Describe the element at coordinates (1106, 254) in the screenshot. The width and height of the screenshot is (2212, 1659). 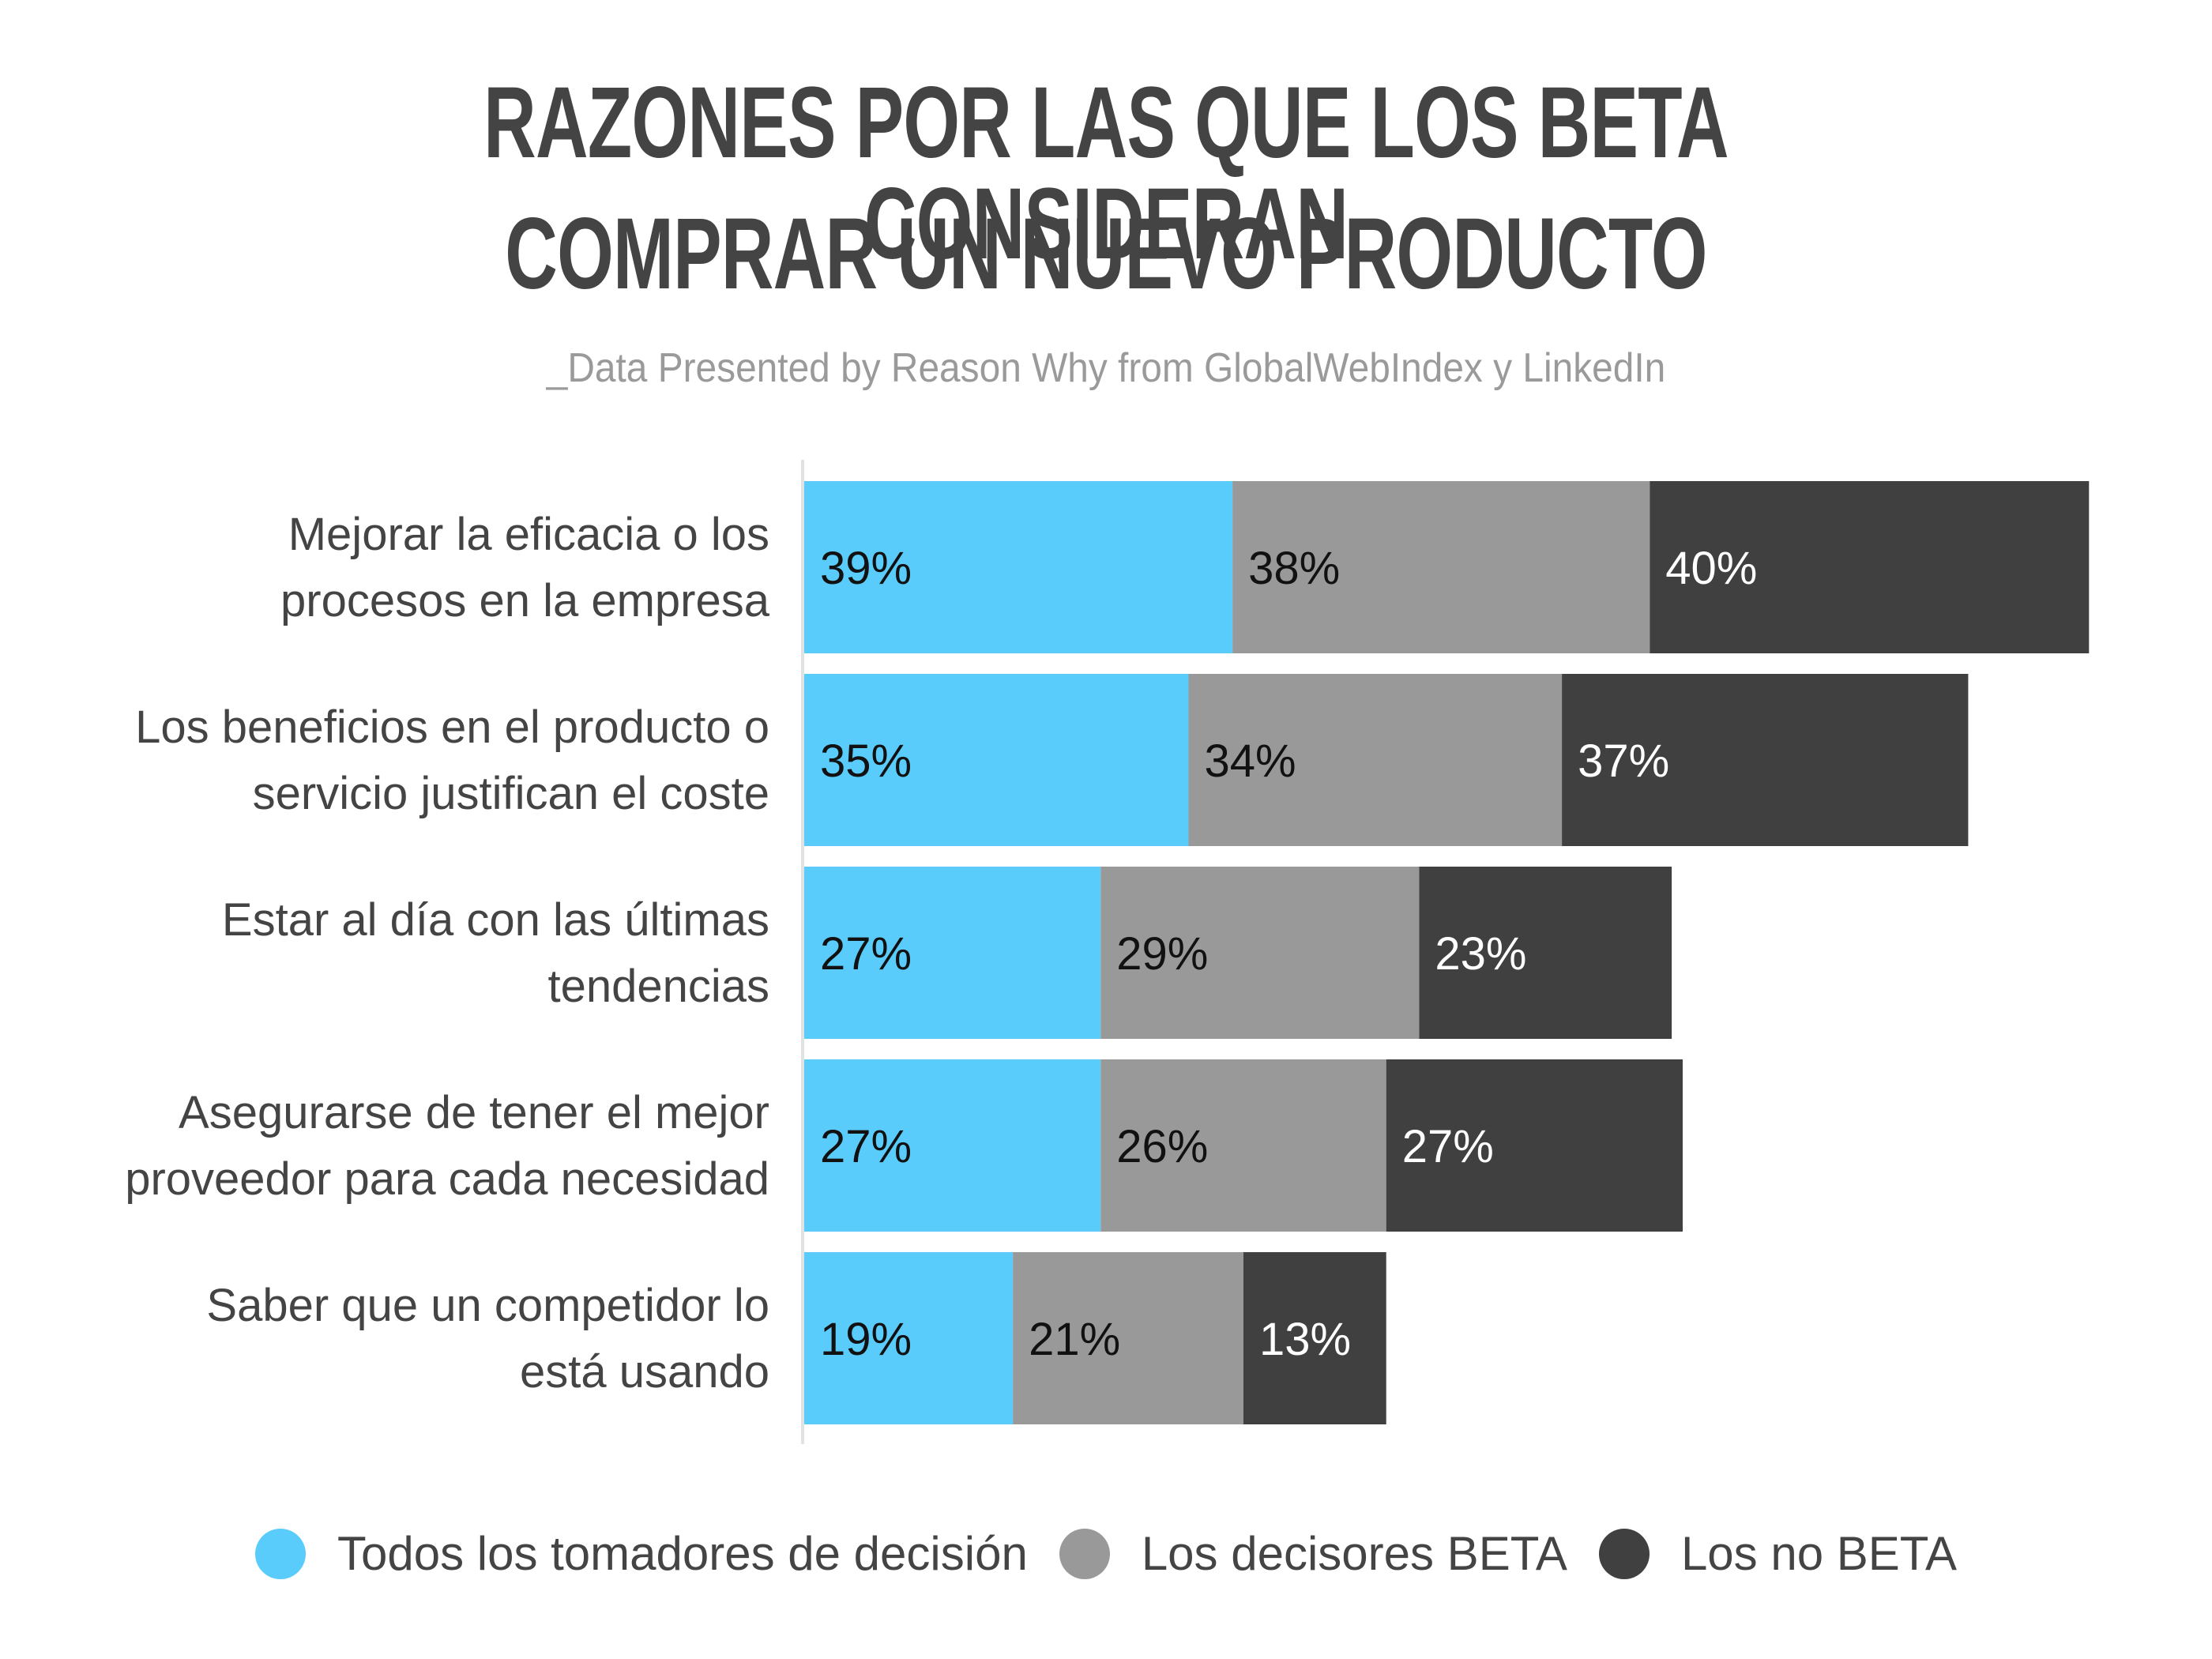
I see `chart-title-line-2: COMPRAR UN NUEVO PRODUCTO` at that location.